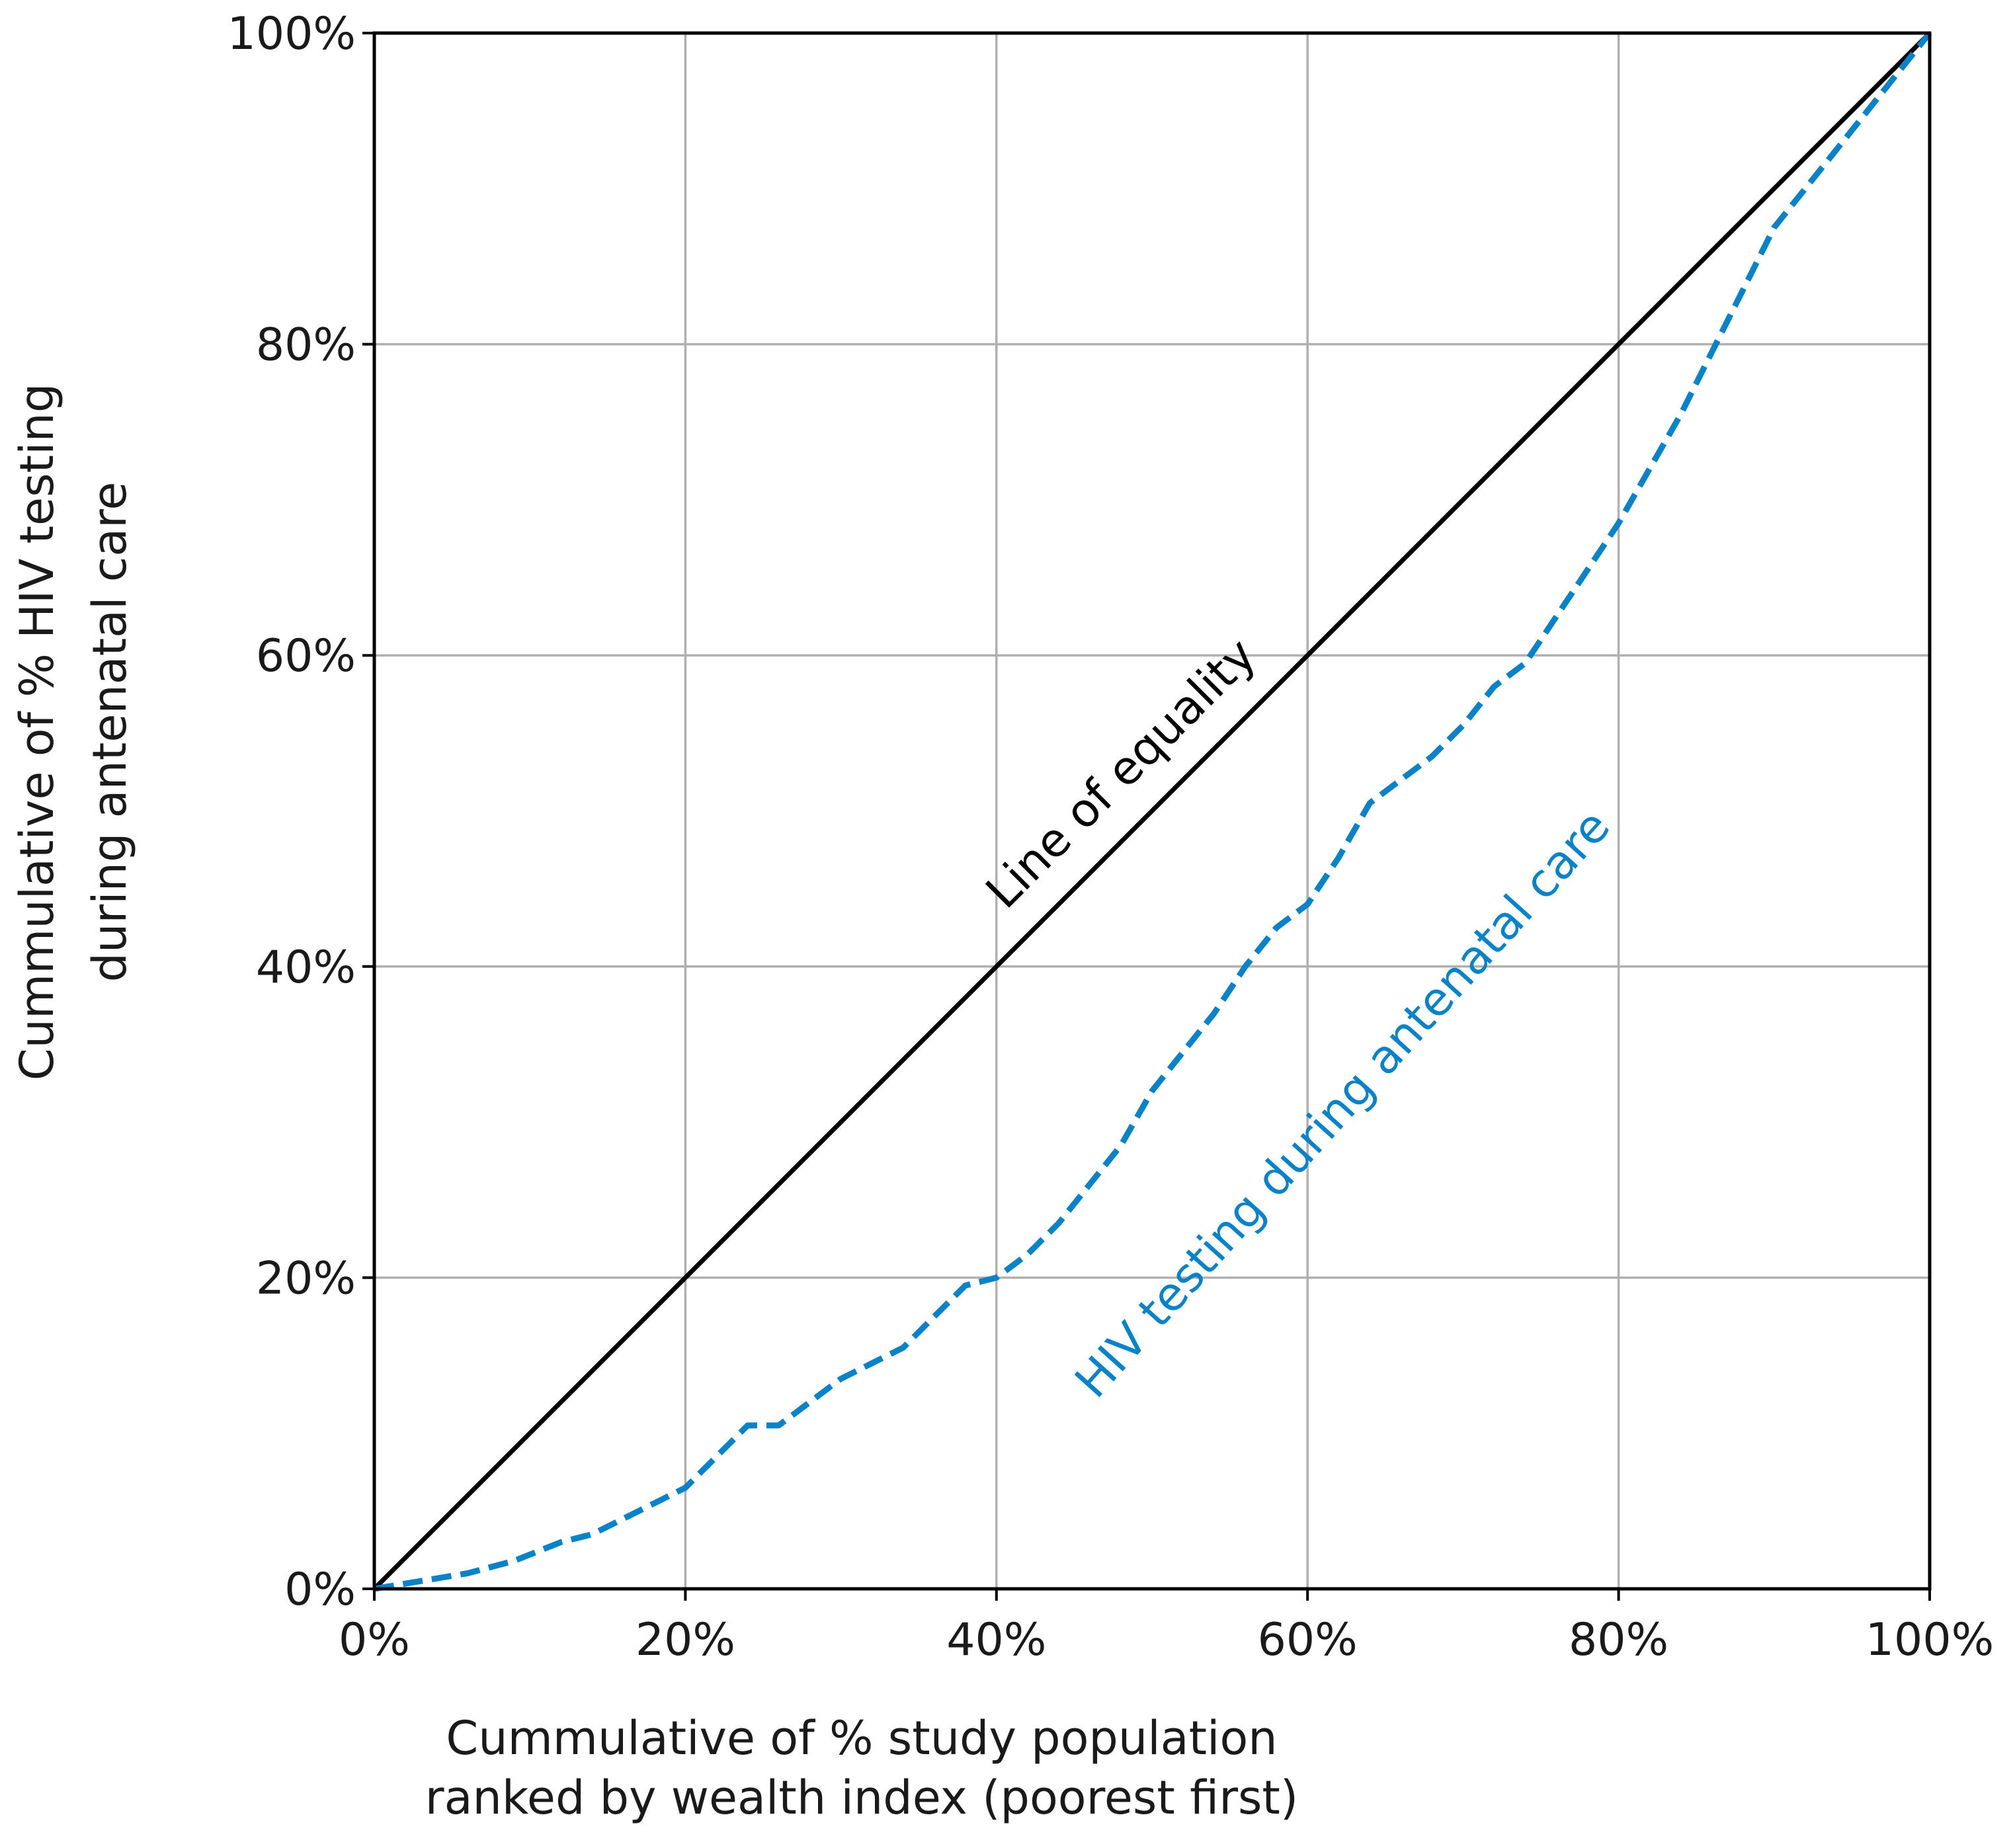  I want to click on x-tick-label: 40%, so click(996, 1640).